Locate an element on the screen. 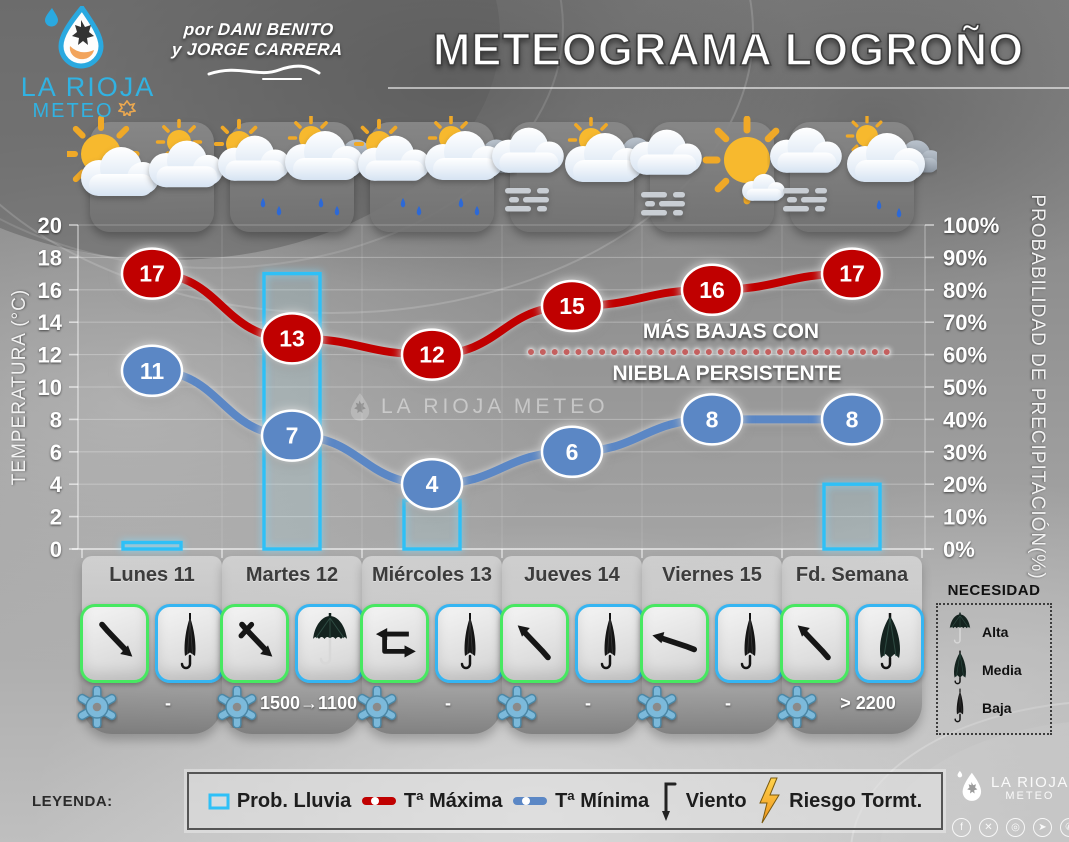 Image resolution: width=1069 pixels, height=842 pixels. precip-bar is located at coordinates (852, 516).